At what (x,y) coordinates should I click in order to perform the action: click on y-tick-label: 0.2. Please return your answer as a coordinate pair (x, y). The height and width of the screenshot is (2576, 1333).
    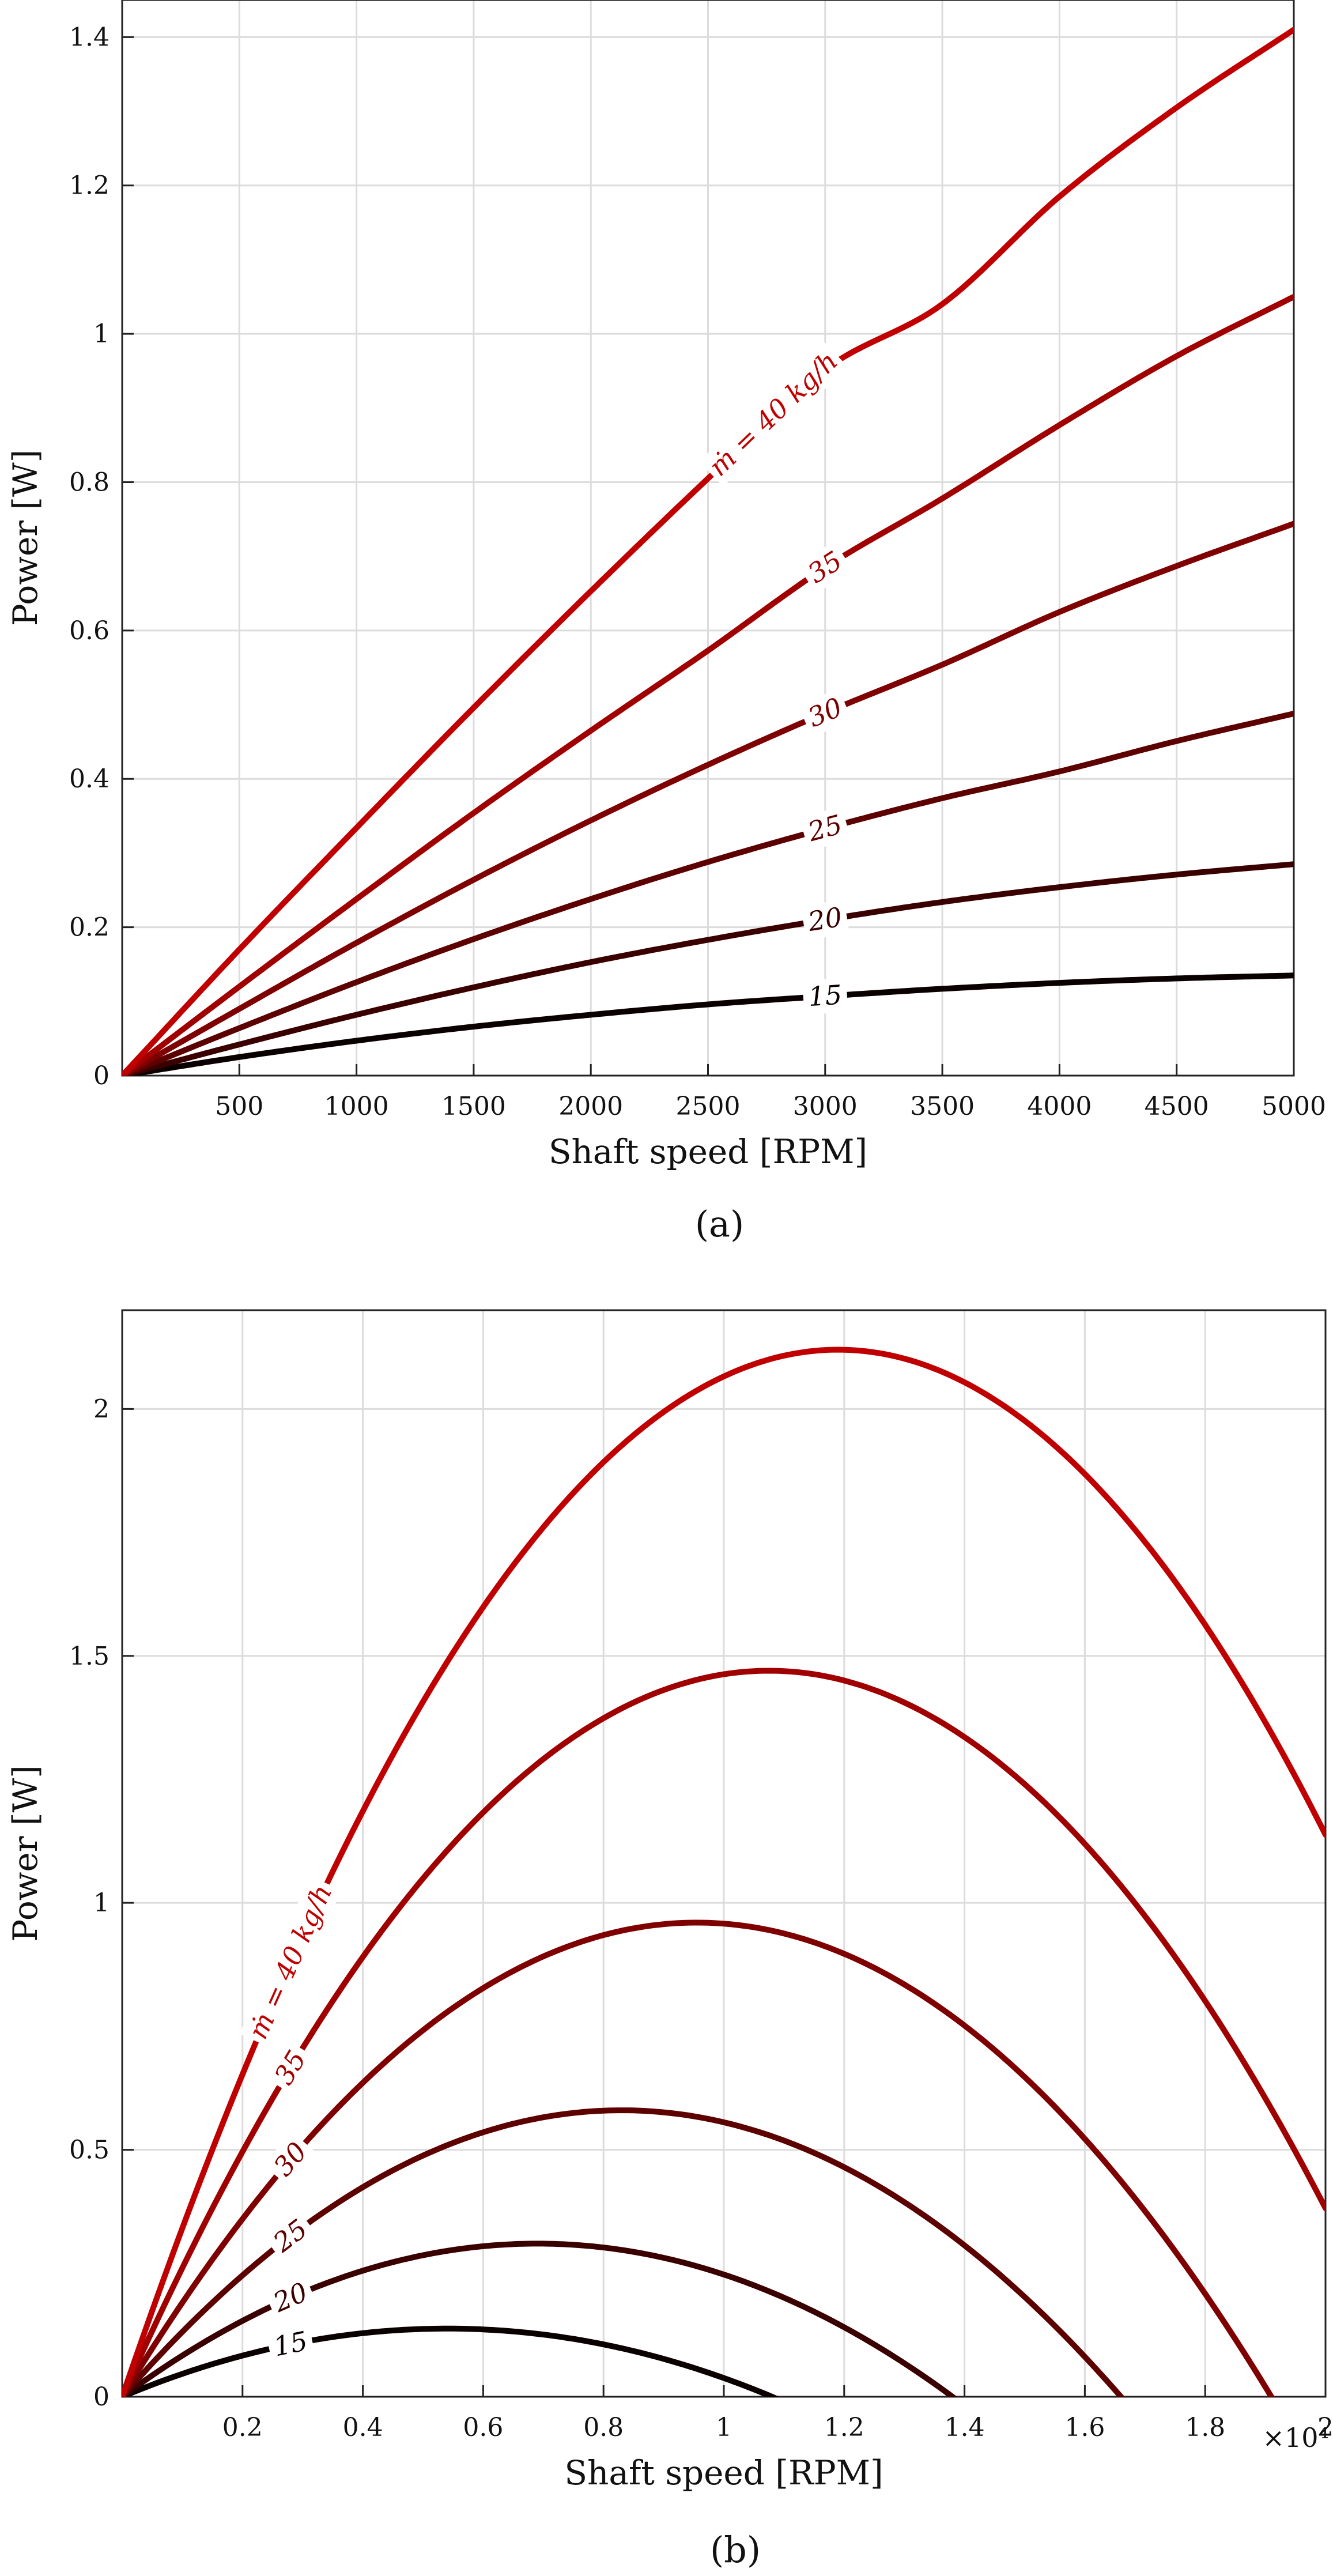
    Looking at the image, I should click on (89, 927).